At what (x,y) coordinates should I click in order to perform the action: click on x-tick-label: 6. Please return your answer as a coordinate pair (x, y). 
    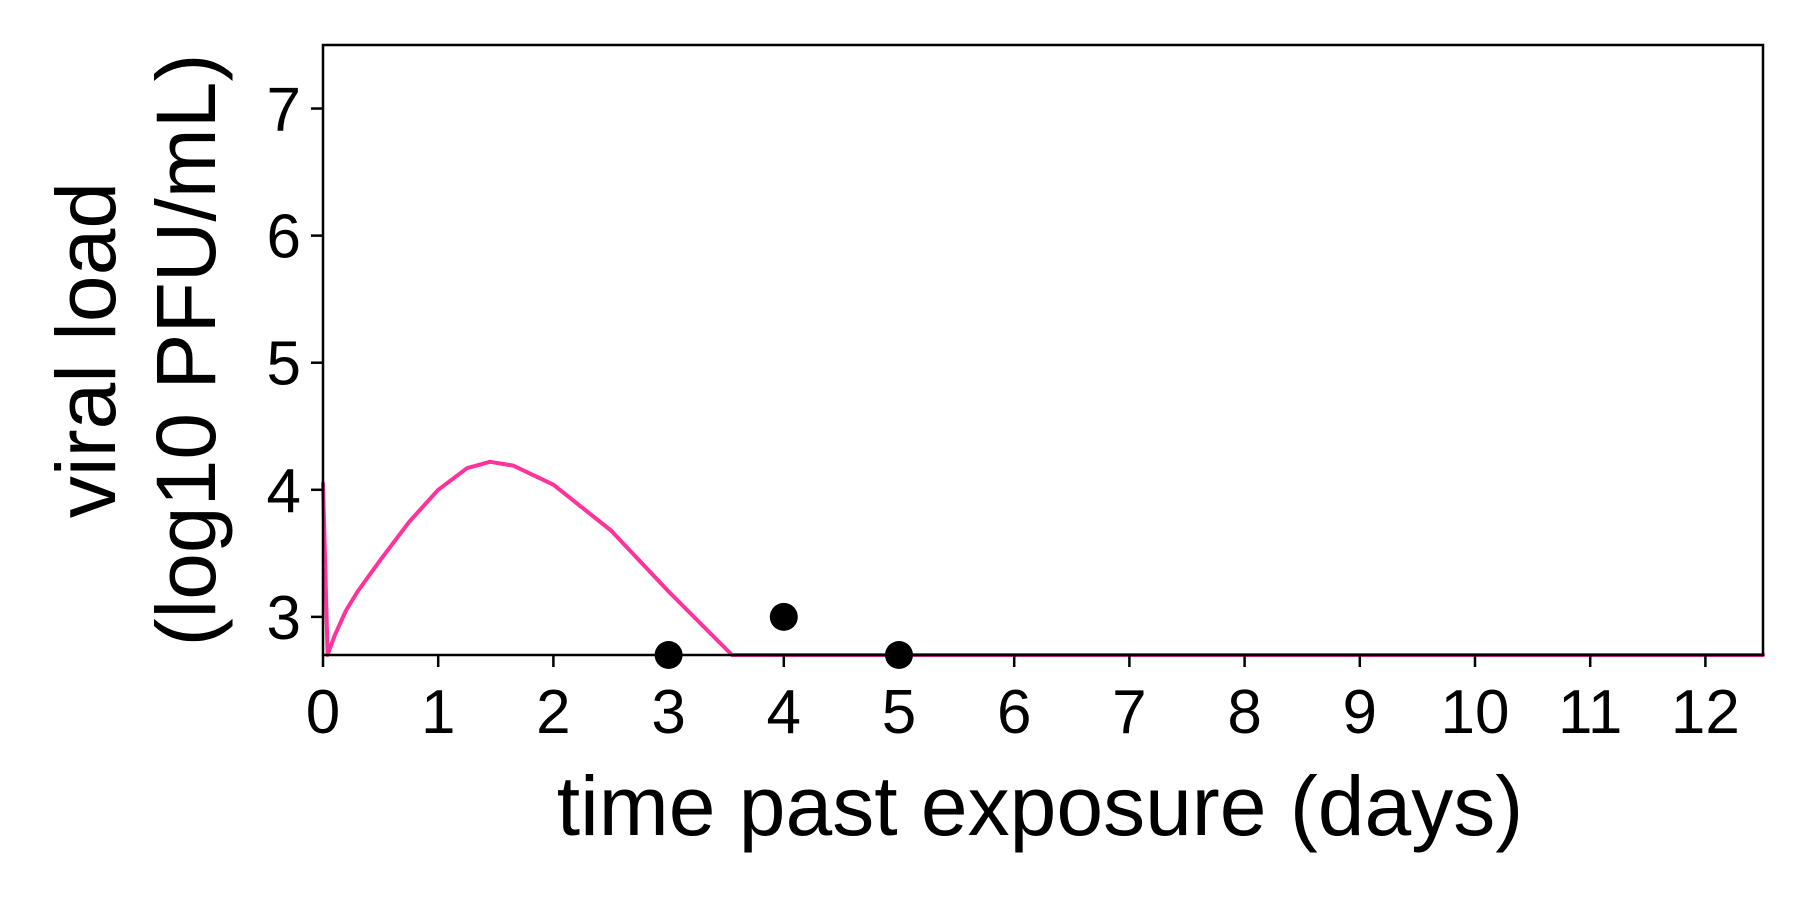
    Looking at the image, I should click on (1014, 712).